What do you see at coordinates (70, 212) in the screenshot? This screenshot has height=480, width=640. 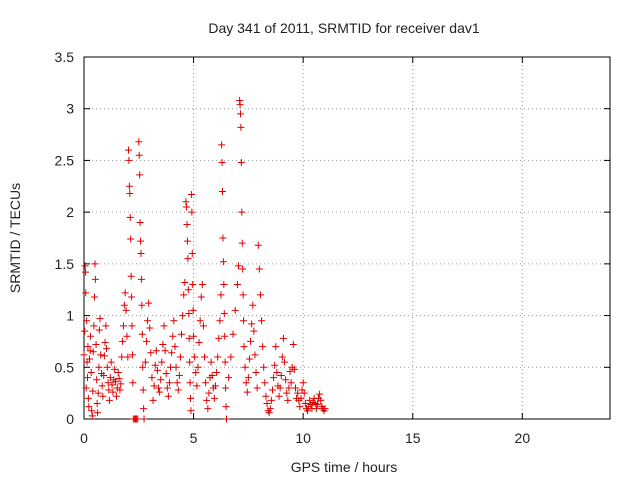 I see `y-tick-label: 2` at bounding box center [70, 212].